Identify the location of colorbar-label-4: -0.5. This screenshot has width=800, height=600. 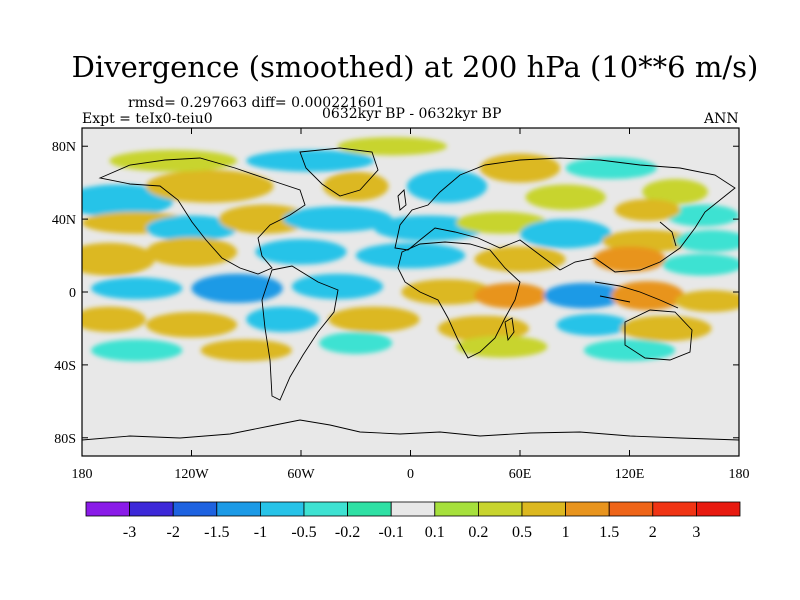
(303, 532).